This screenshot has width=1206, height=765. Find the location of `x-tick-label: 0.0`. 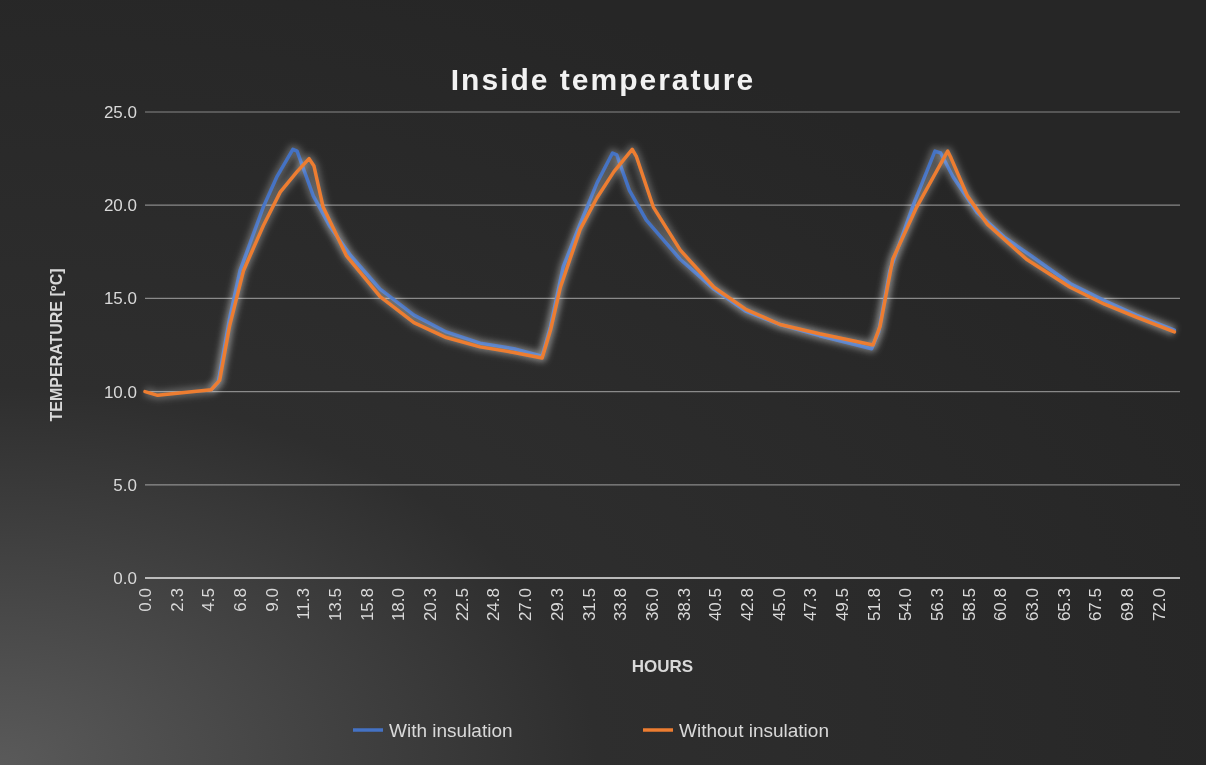

x-tick-label: 0.0 is located at coordinates (145, 600).